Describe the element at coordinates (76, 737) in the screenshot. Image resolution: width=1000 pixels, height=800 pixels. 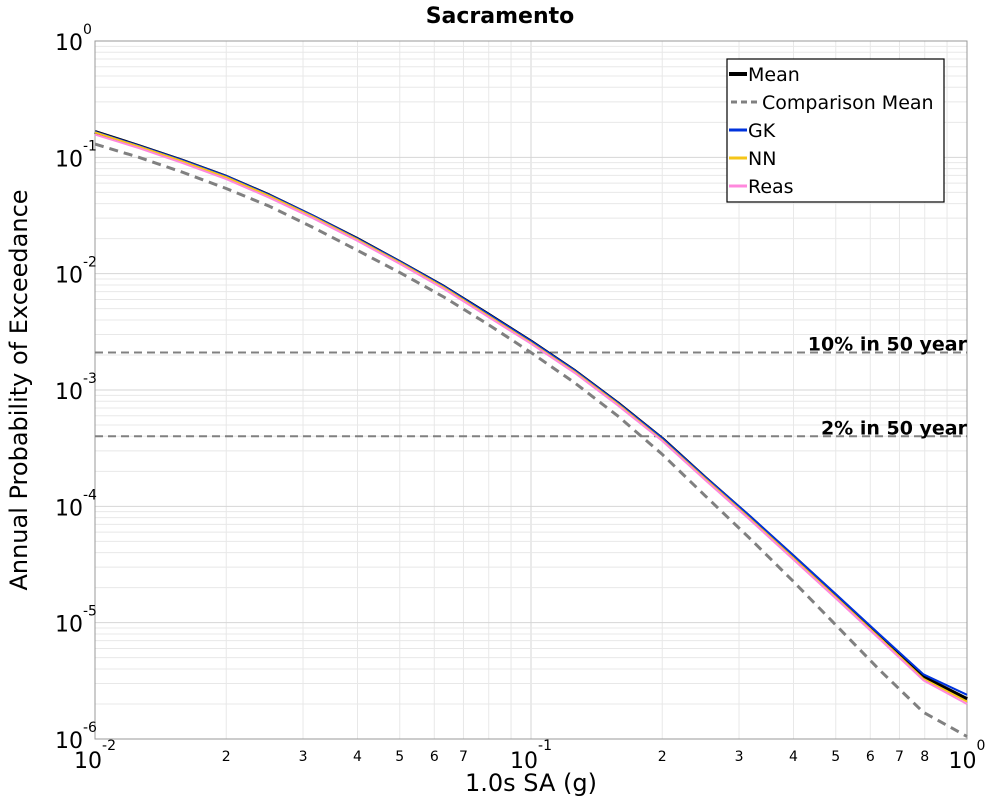
I see `y-tick-label: 10⁻⁶` at that location.